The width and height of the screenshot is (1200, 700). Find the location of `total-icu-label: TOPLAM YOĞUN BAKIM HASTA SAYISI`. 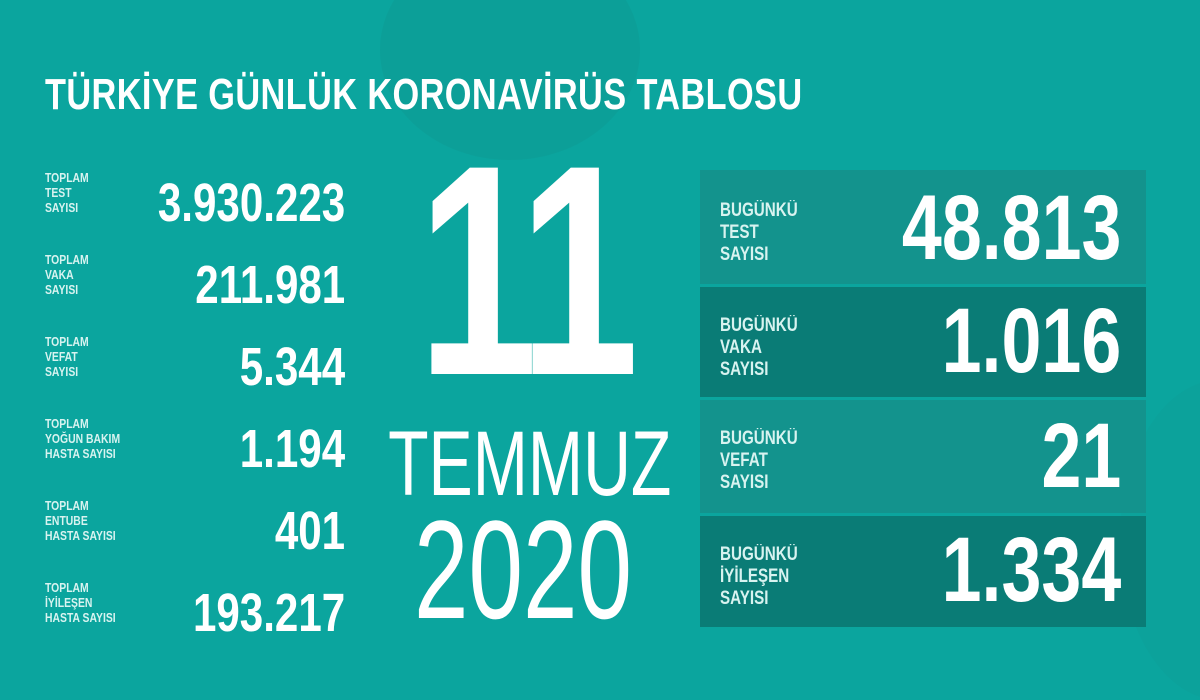

total-icu-label: TOPLAM YOĞUN BAKIM HASTA SAYISI is located at coordinates (83, 438).